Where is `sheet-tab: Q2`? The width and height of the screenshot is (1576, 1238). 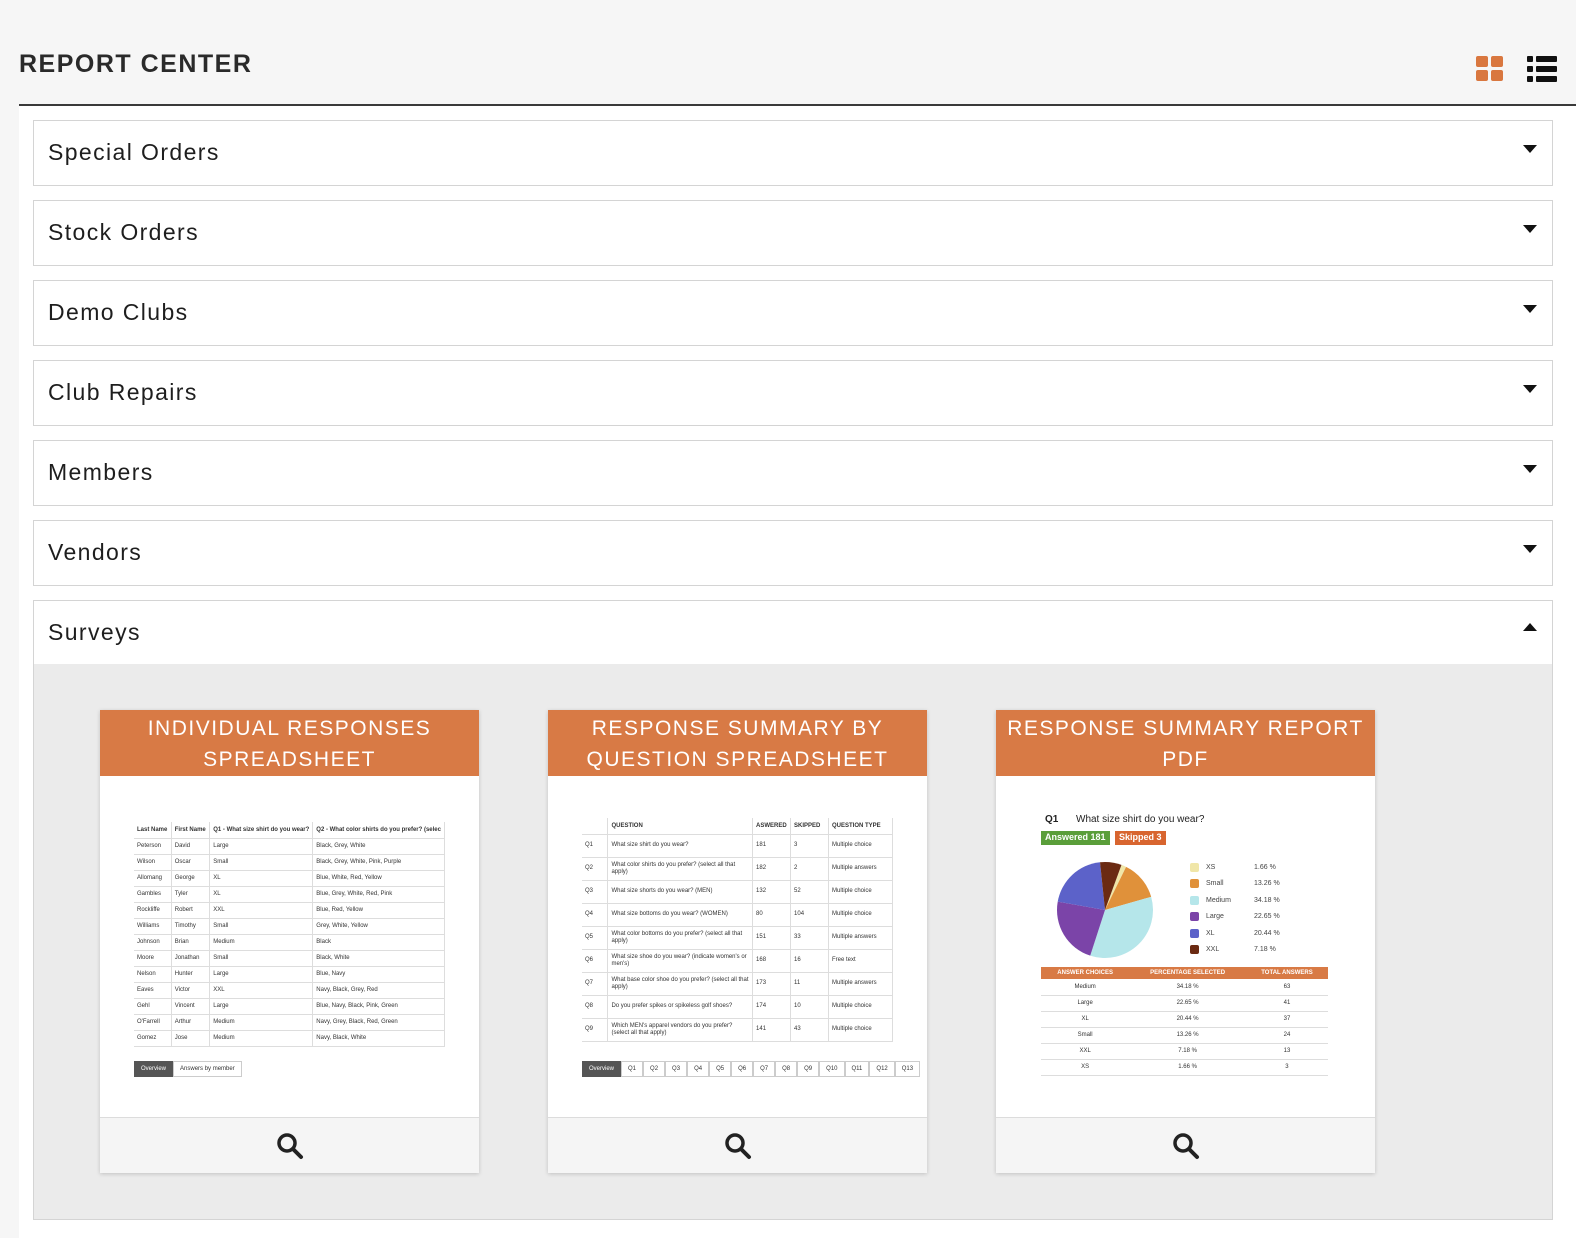
sheet-tab: Q2 is located at coordinates (654, 1069).